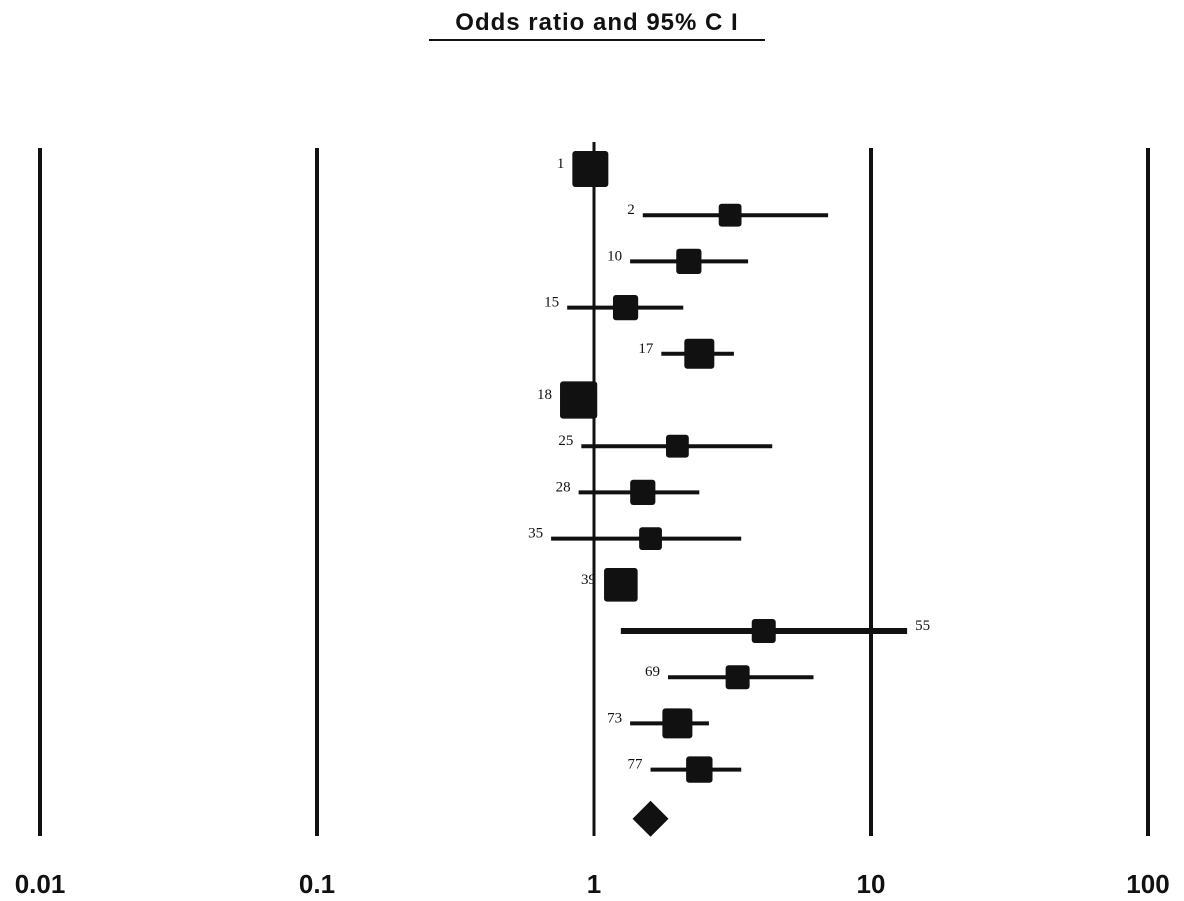 The image size is (1184, 901). Describe the element at coordinates (596, 22) in the screenshot. I see `chart-title-text: Odds ratio and 95% C I` at that location.